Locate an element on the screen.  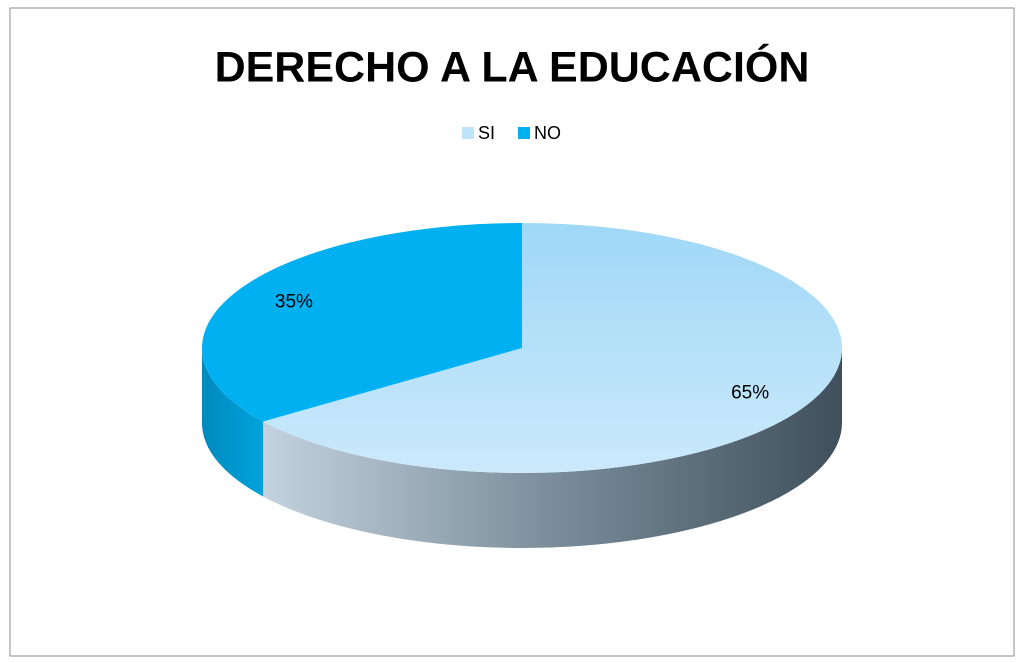
data-label: 35% is located at coordinates (294, 302).